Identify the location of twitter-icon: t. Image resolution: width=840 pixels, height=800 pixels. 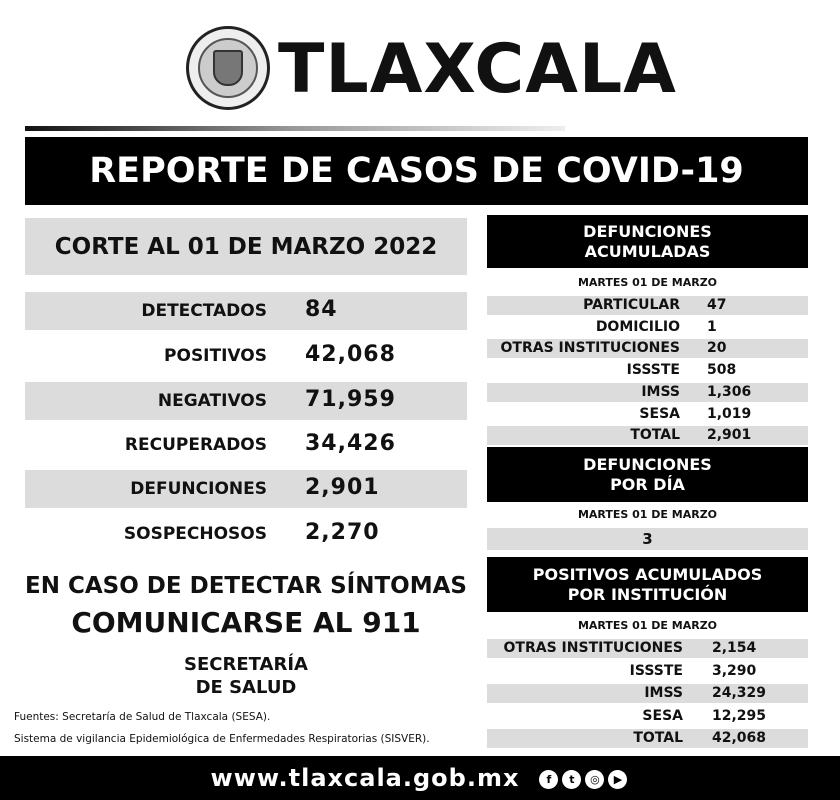
(572, 779).